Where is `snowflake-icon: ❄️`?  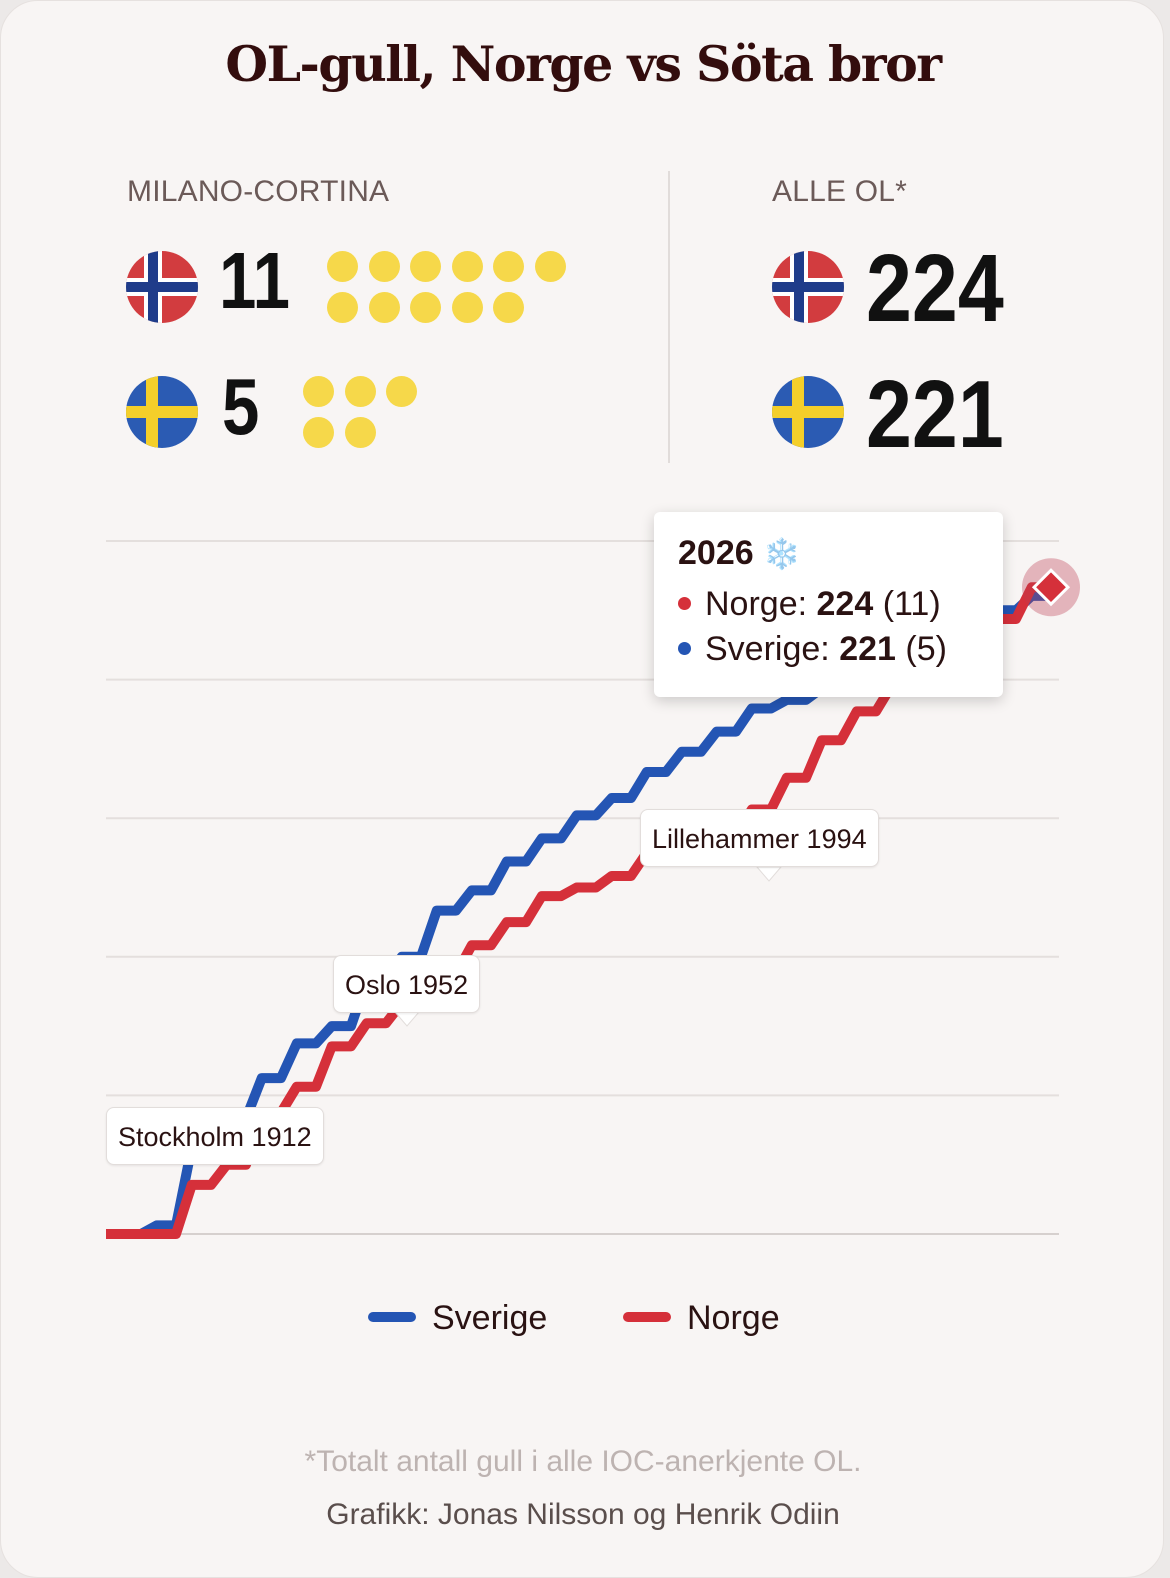
snowflake-icon: ❄️ is located at coordinates (782, 554).